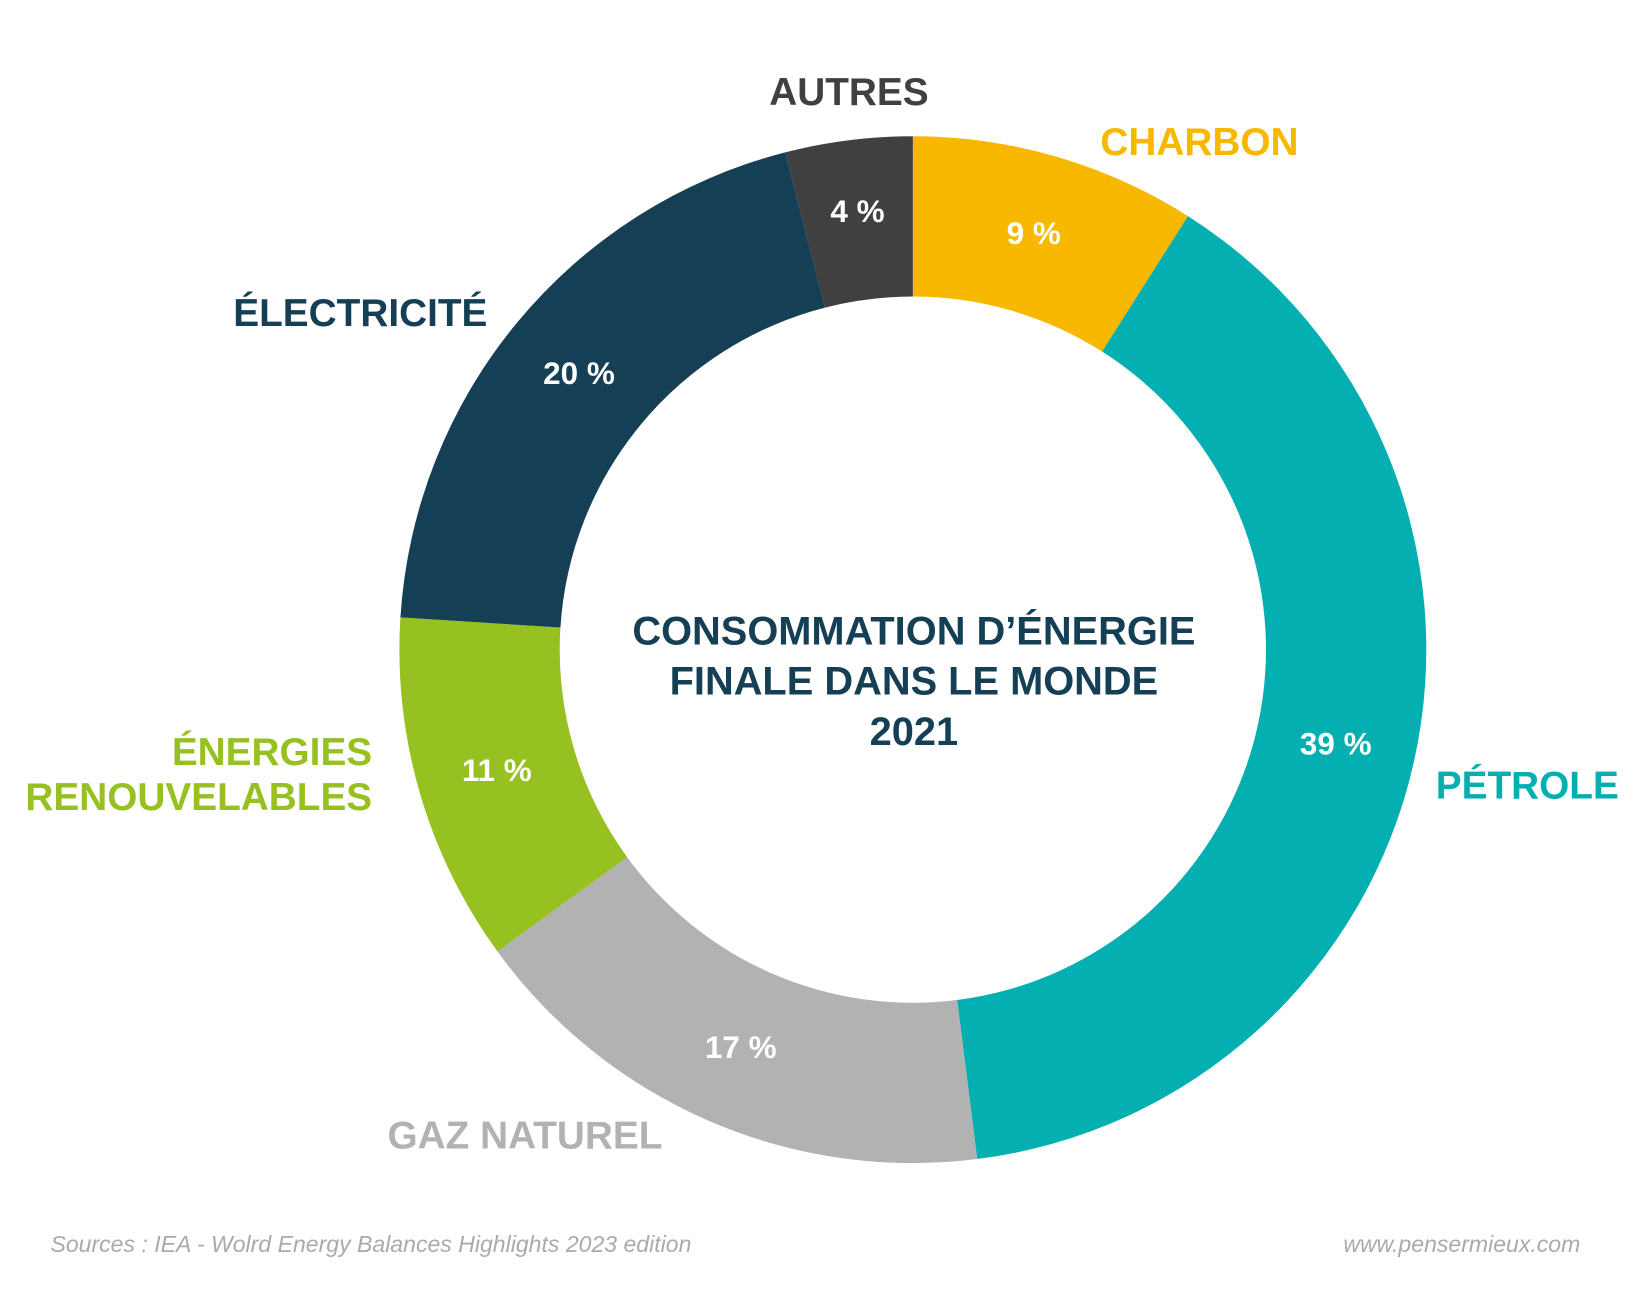 The height and width of the screenshot is (1314, 1635). What do you see at coordinates (1527, 785) in the screenshot?
I see `category-label-petrole: PÉTROLE` at bounding box center [1527, 785].